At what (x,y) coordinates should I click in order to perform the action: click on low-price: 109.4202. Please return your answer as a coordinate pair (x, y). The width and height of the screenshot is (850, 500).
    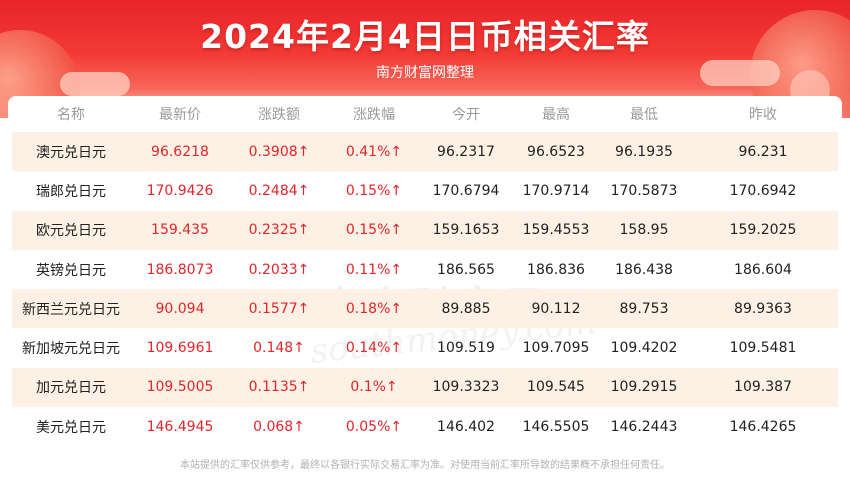
    Looking at the image, I should click on (644, 348).